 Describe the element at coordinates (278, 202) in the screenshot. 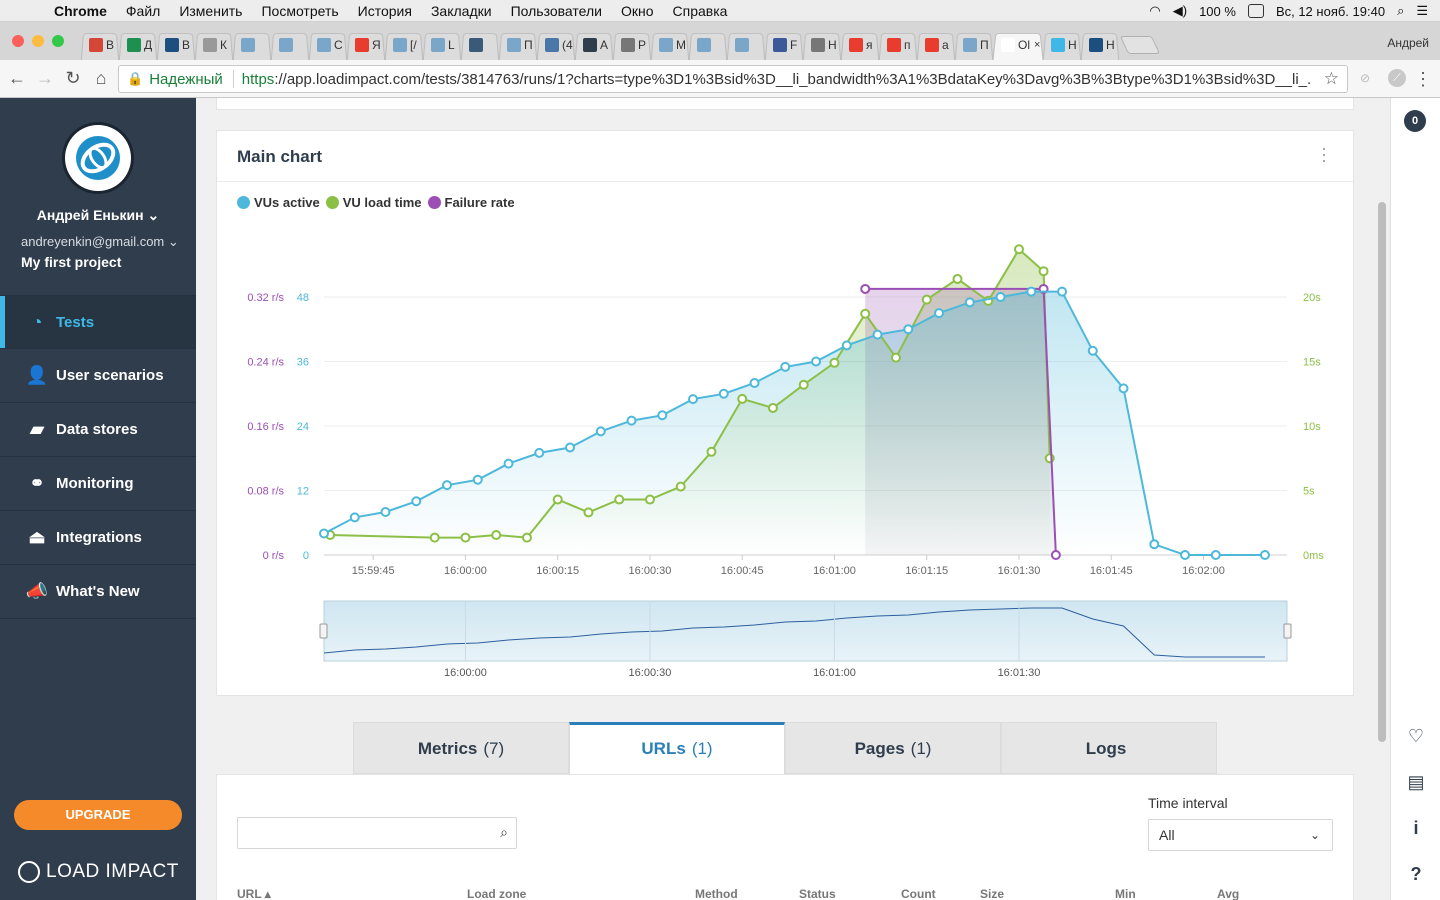

I see `legend-item: VUs active` at that location.